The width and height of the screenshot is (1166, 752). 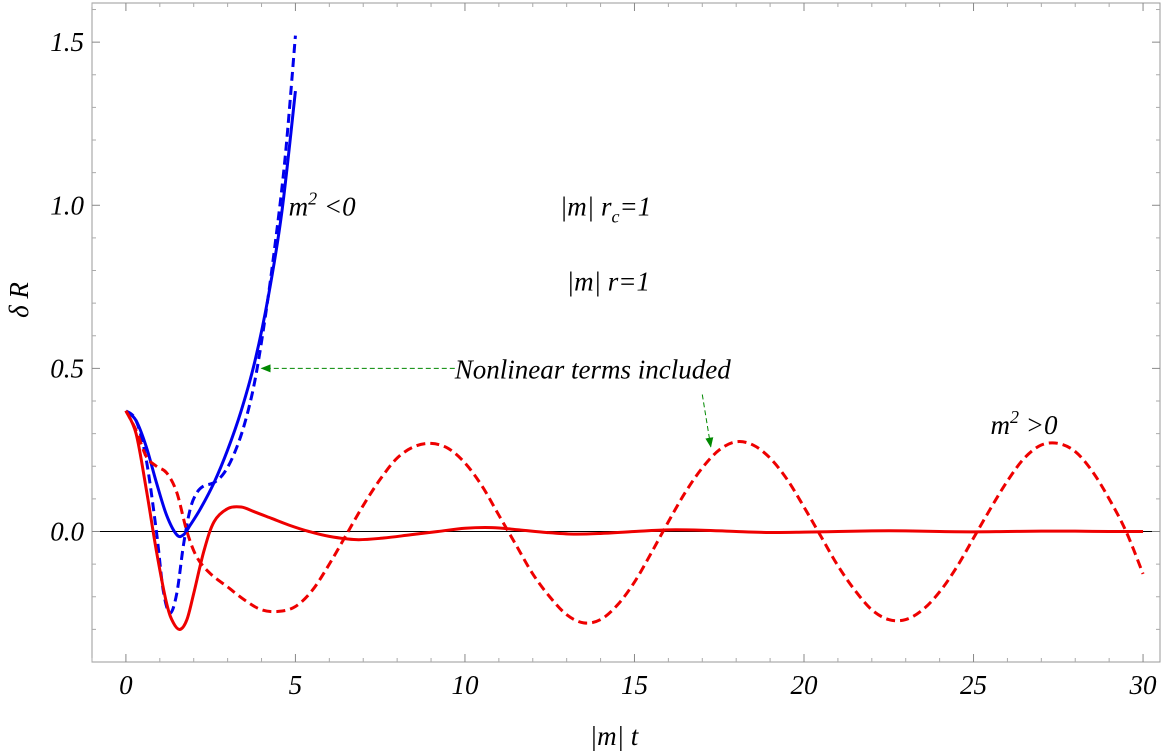 What do you see at coordinates (1014, 417) in the screenshot?
I see `annotation-m2-positive-sup: 2` at bounding box center [1014, 417].